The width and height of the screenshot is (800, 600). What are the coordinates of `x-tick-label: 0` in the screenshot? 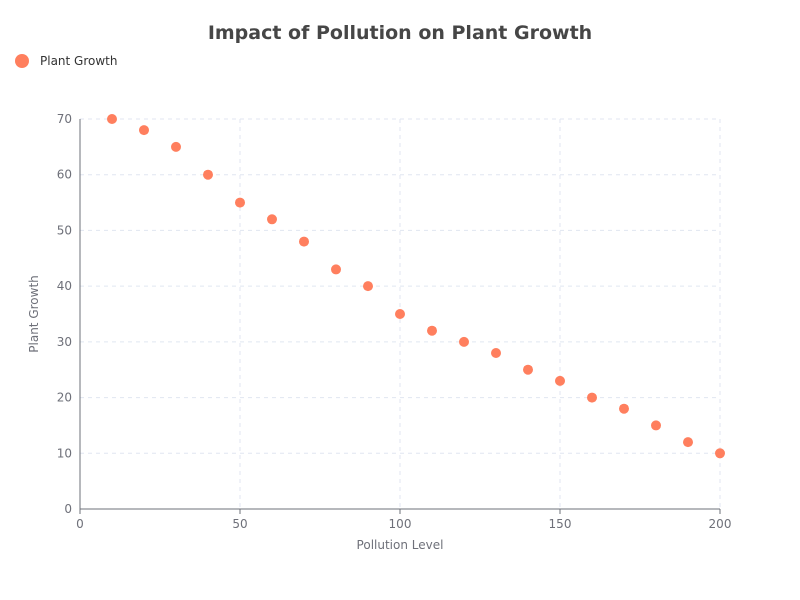 It's located at (80, 524).